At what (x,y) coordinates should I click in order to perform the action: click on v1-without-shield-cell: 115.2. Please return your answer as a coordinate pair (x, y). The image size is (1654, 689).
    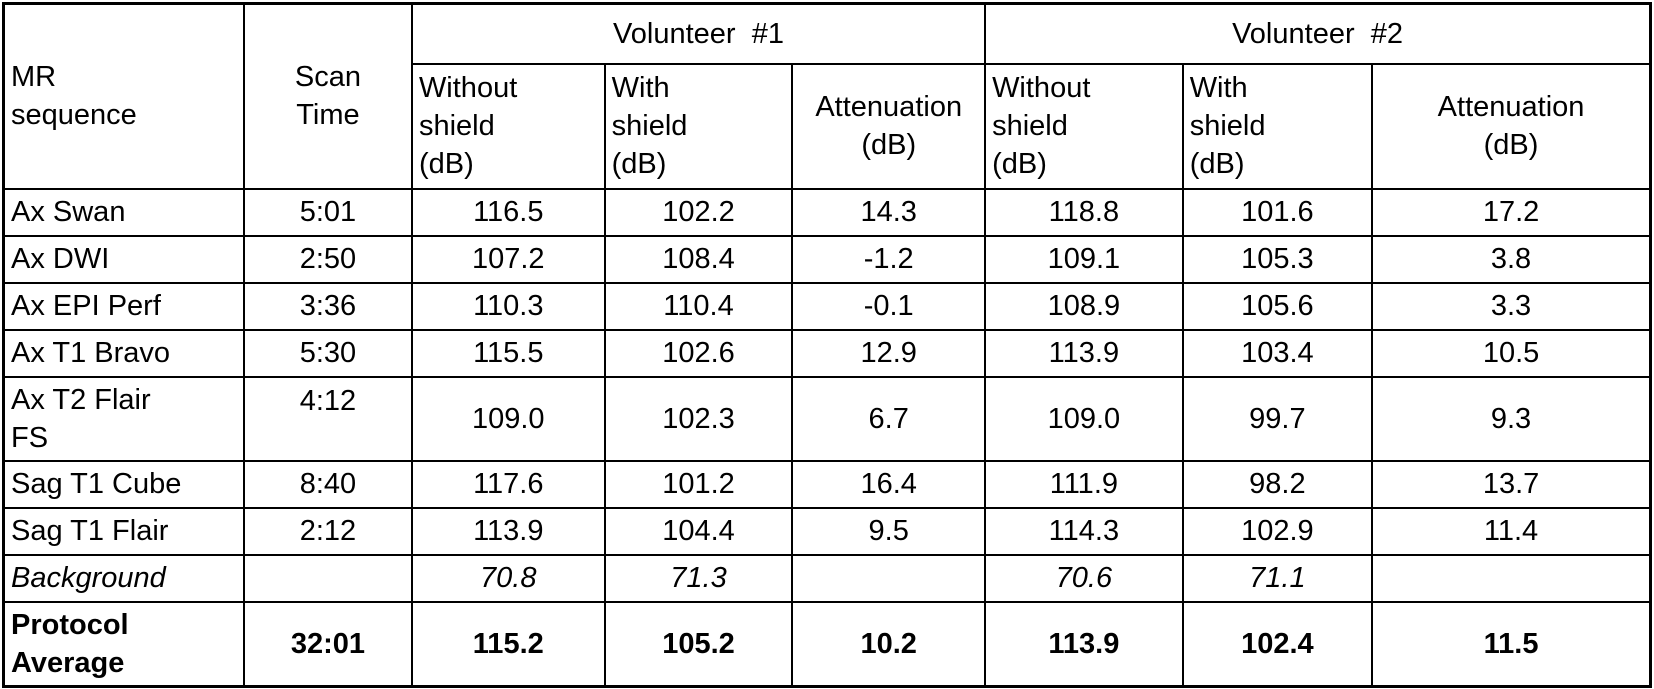
    Looking at the image, I should click on (508, 643).